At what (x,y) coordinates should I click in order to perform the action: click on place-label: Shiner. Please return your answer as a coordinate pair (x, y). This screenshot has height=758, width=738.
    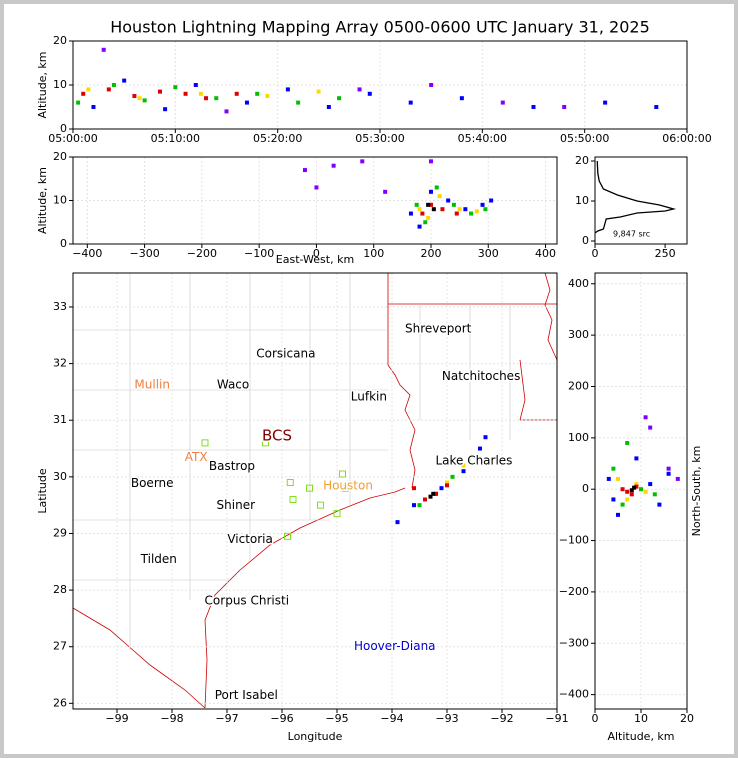
    Looking at the image, I should click on (236, 505).